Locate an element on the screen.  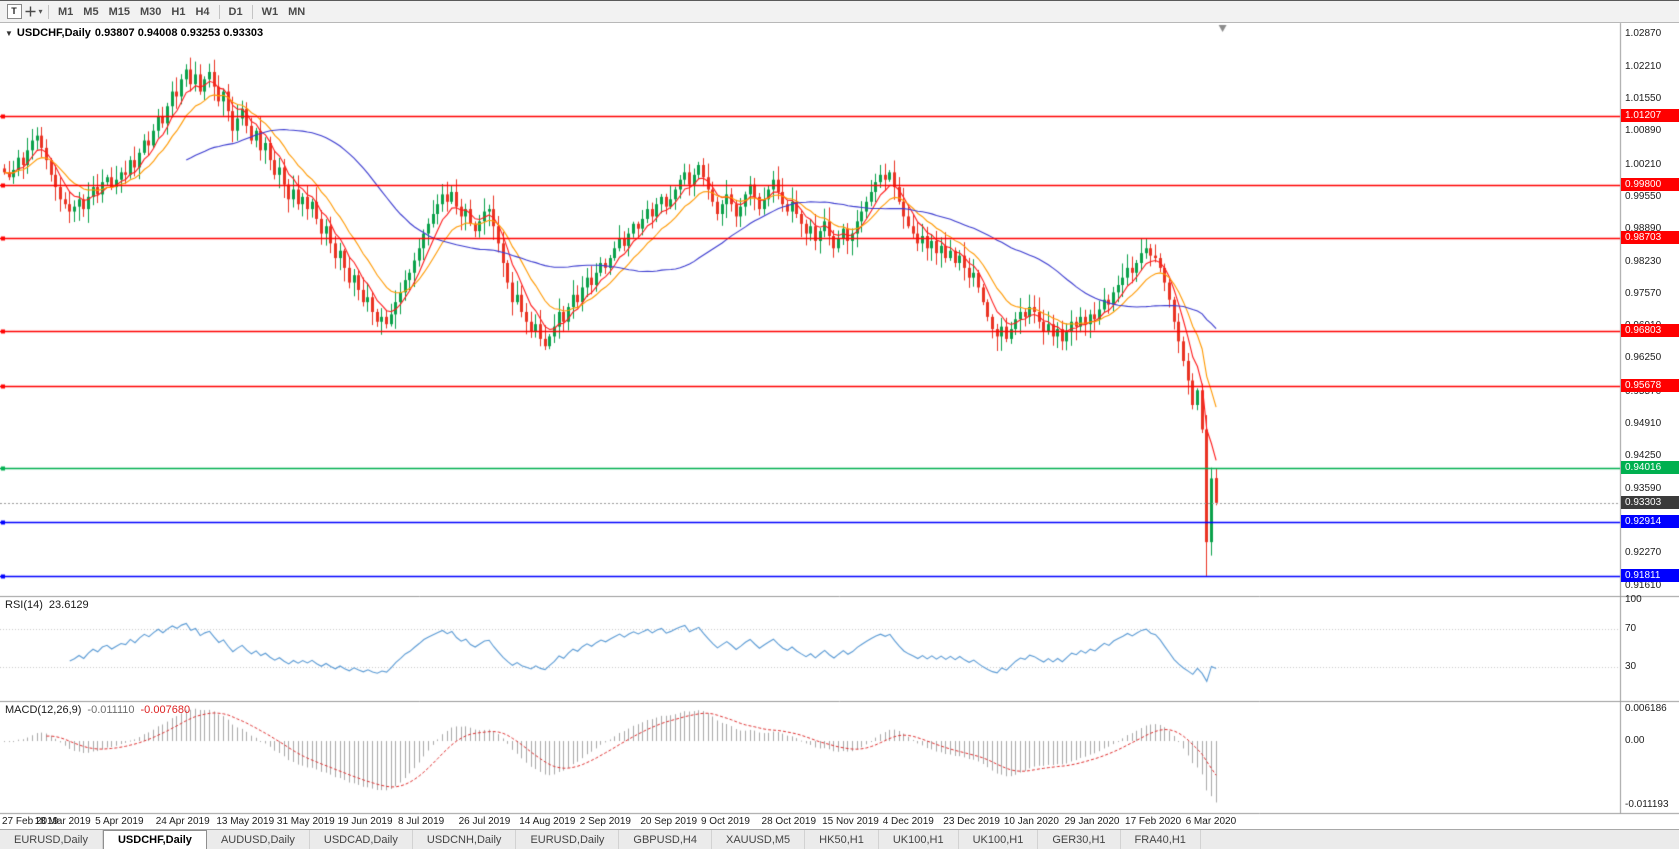
chart-ohlc-values: 0.93807 0.94008 0.93253 0.93303 is located at coordinates (179, 33).